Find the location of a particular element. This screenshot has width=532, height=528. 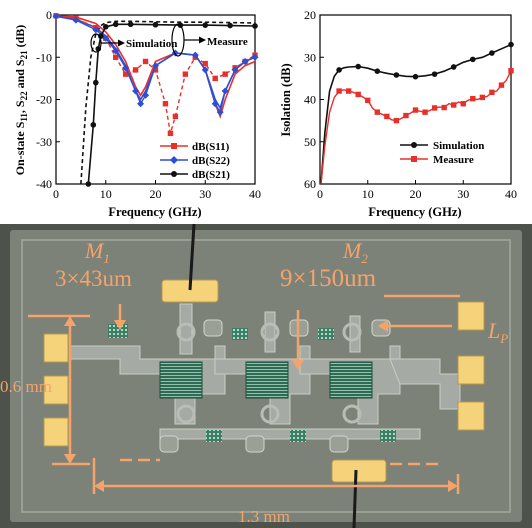

s-parameter-y-tick-label: -40 is located at coordinates (44, 184).